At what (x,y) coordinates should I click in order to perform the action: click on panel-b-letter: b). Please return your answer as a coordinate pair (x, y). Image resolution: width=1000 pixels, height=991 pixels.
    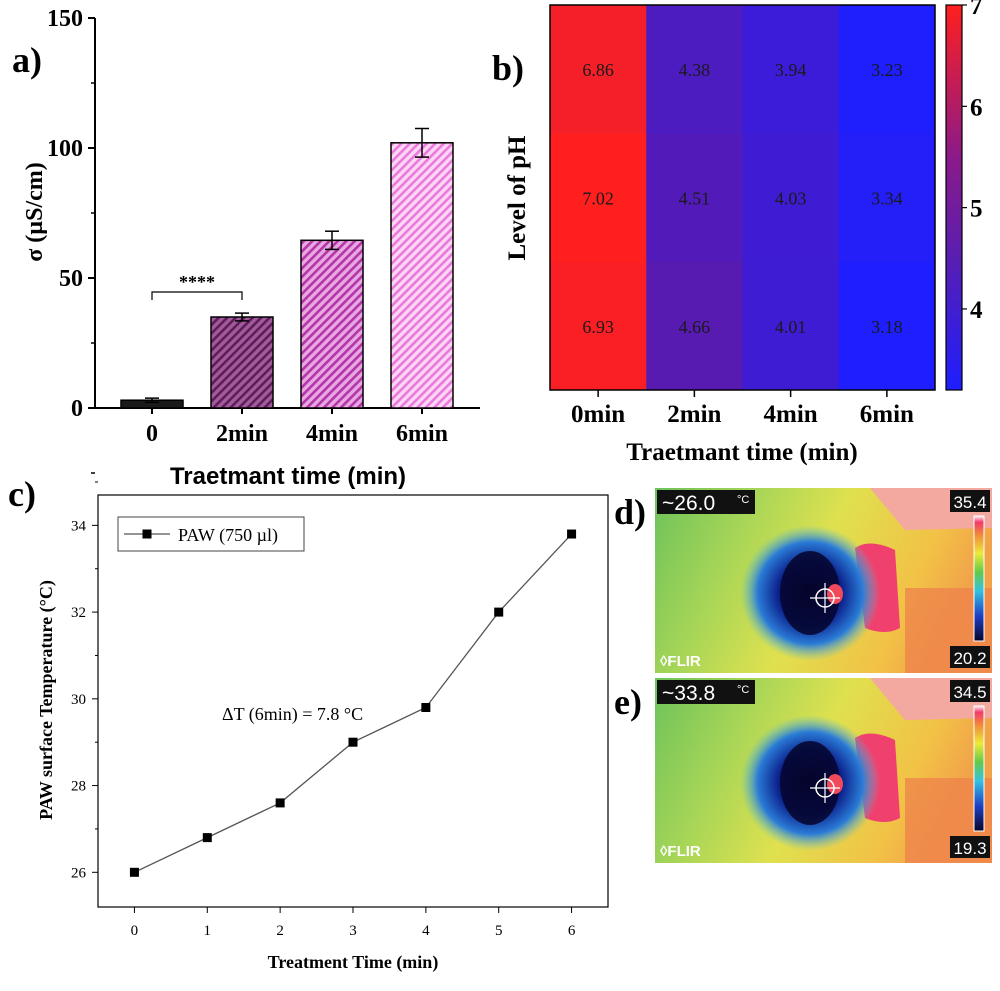
    Looking at the image, I should click on (508, 68).